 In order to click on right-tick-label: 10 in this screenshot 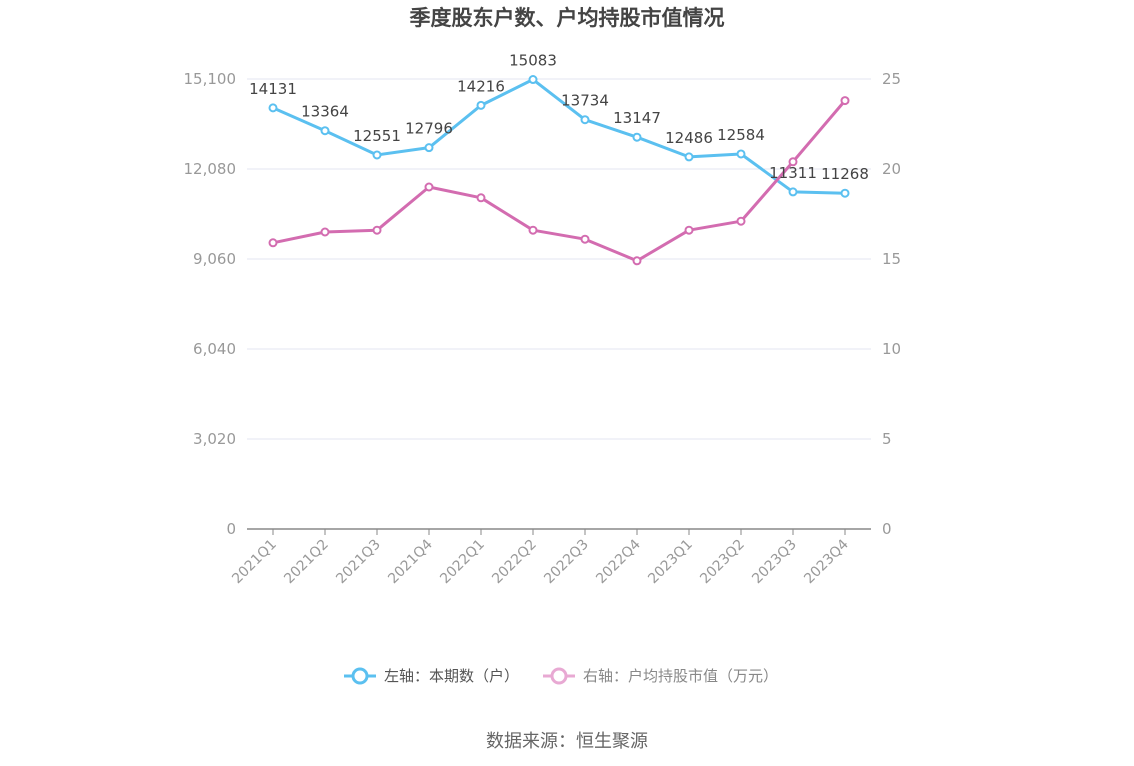, I will do `click(891, 349)`.